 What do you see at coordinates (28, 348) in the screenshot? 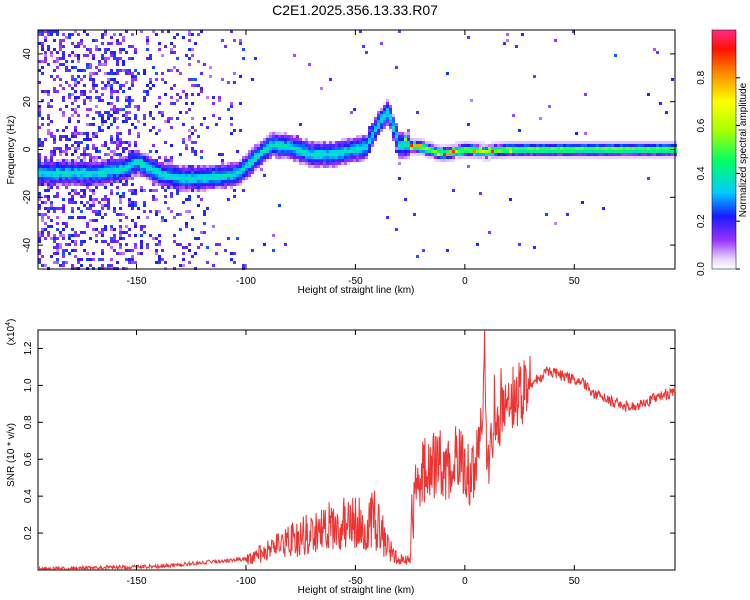
I see `bottom-y-tick-label: 1.2` at bounding box center [28, 348].